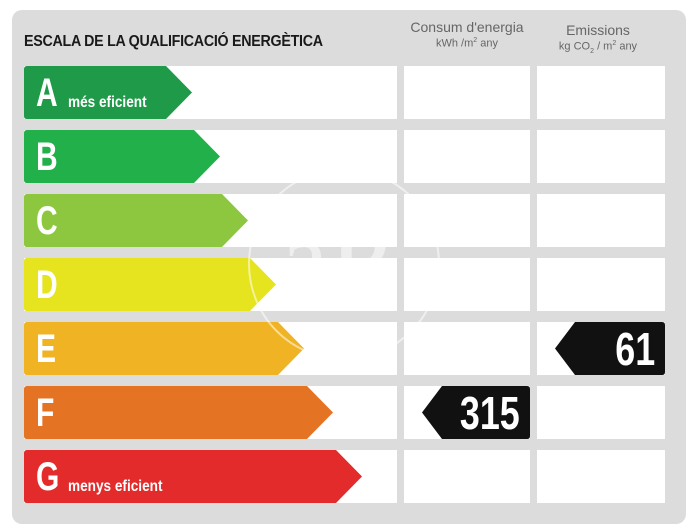 Image resolution: width=689 pixels, height=529 pixels. I want to click on consumption-label: Consum d'energia, so click(467, 27).